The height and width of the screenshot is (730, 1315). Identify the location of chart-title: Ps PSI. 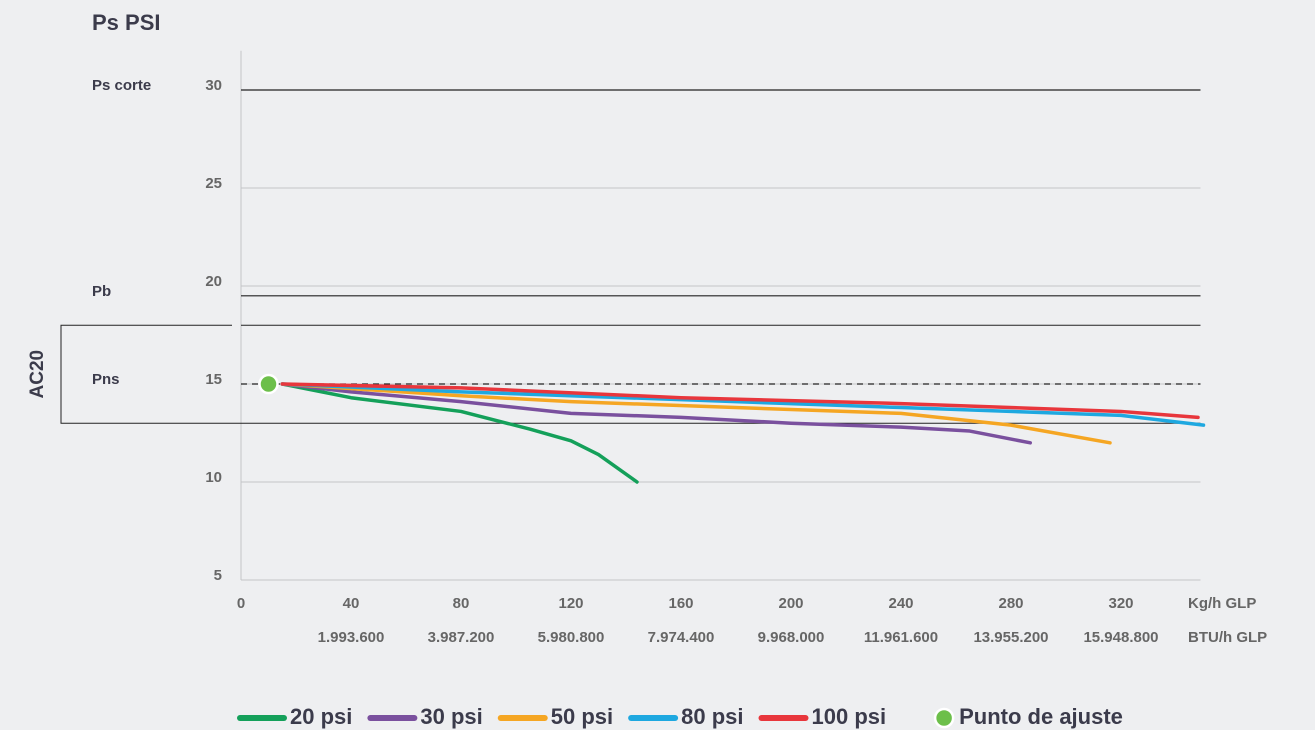
(126, 22).